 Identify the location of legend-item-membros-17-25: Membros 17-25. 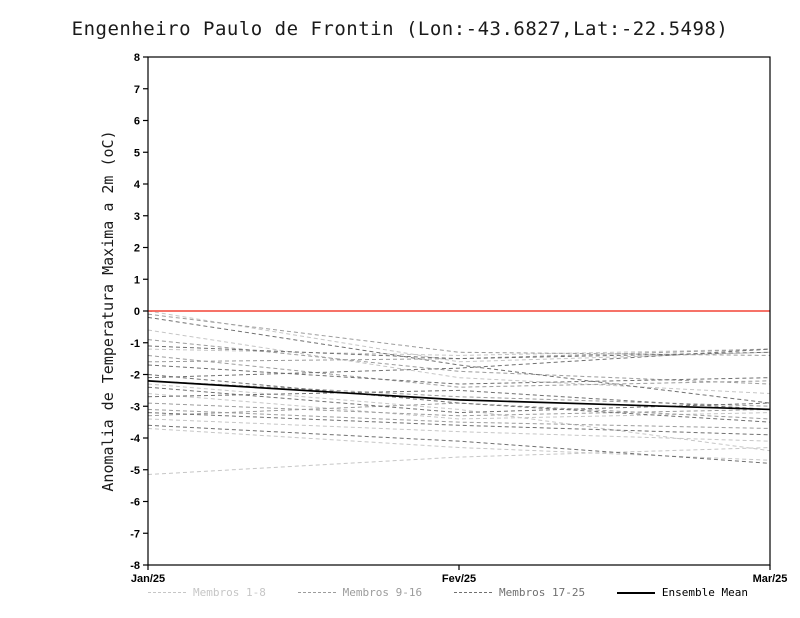
(519, 592).